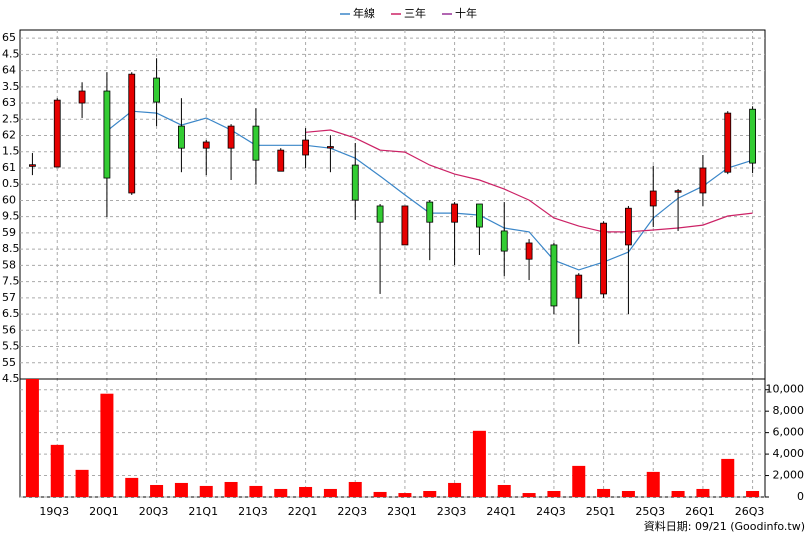 The width and height of the screenshot is (808, 540). I want to click on y2-tick-label: 2,000, so click(789, 475).